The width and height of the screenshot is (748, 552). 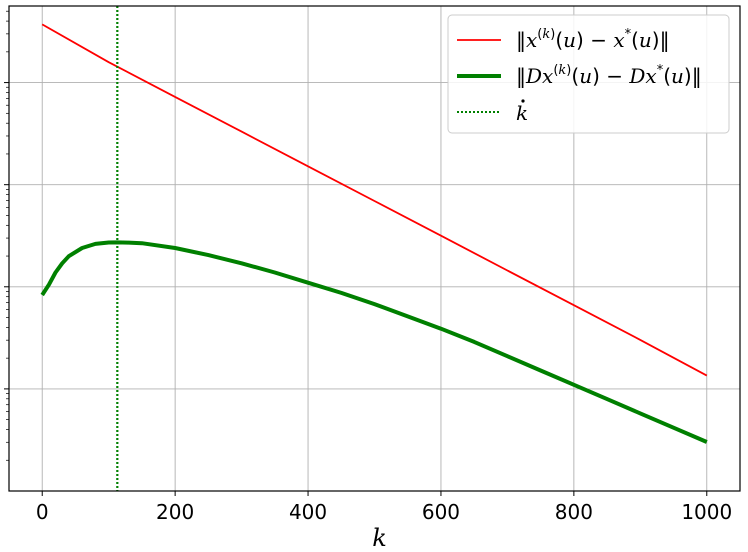 What do you see at coordinates (441, 512) in the screenshot?
I see `x-tick-label: 600` at bounding box center [441, 512].